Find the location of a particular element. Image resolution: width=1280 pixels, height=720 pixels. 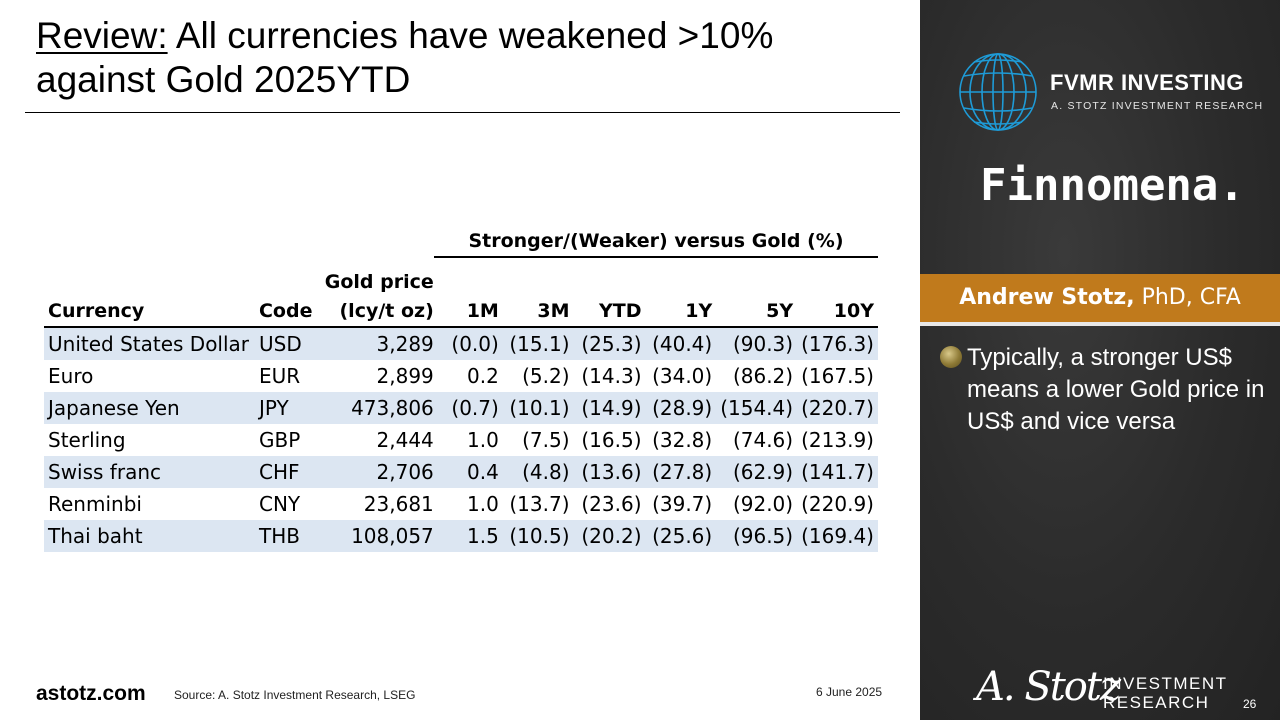

title-divider is located at coordinates (462, 112).